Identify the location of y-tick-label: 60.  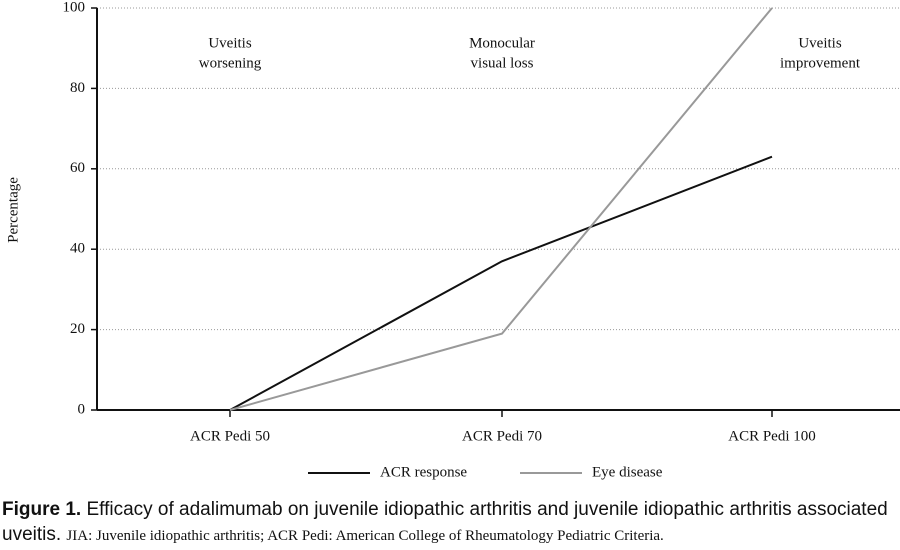
(77, 168).